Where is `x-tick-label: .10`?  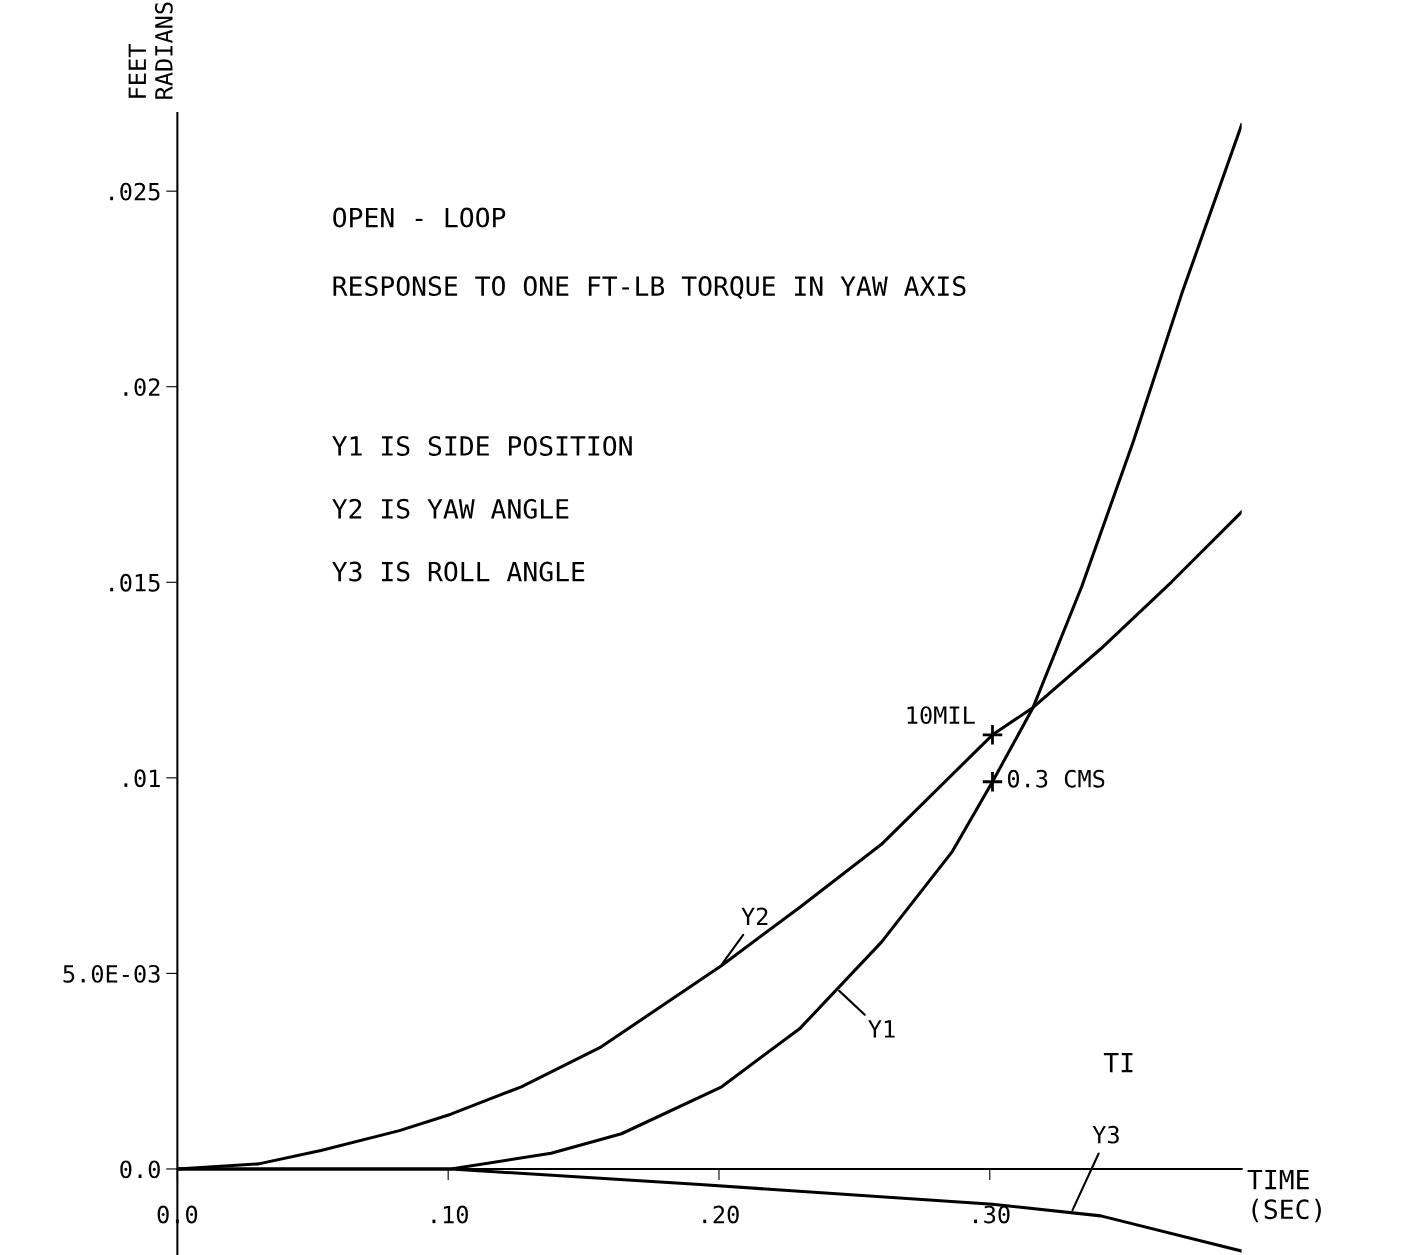
x-tick-label: .10 is located at coordinates (450, 1214).